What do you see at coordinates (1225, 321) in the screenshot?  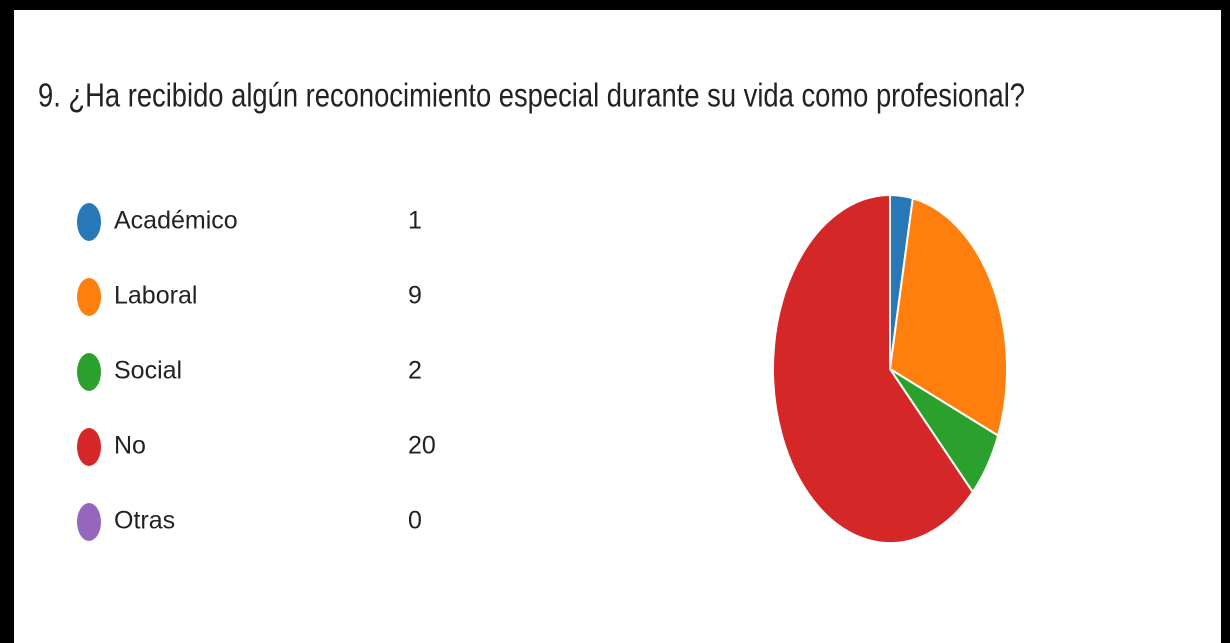 I see `frame-right` at bounding box center [1225, 321].